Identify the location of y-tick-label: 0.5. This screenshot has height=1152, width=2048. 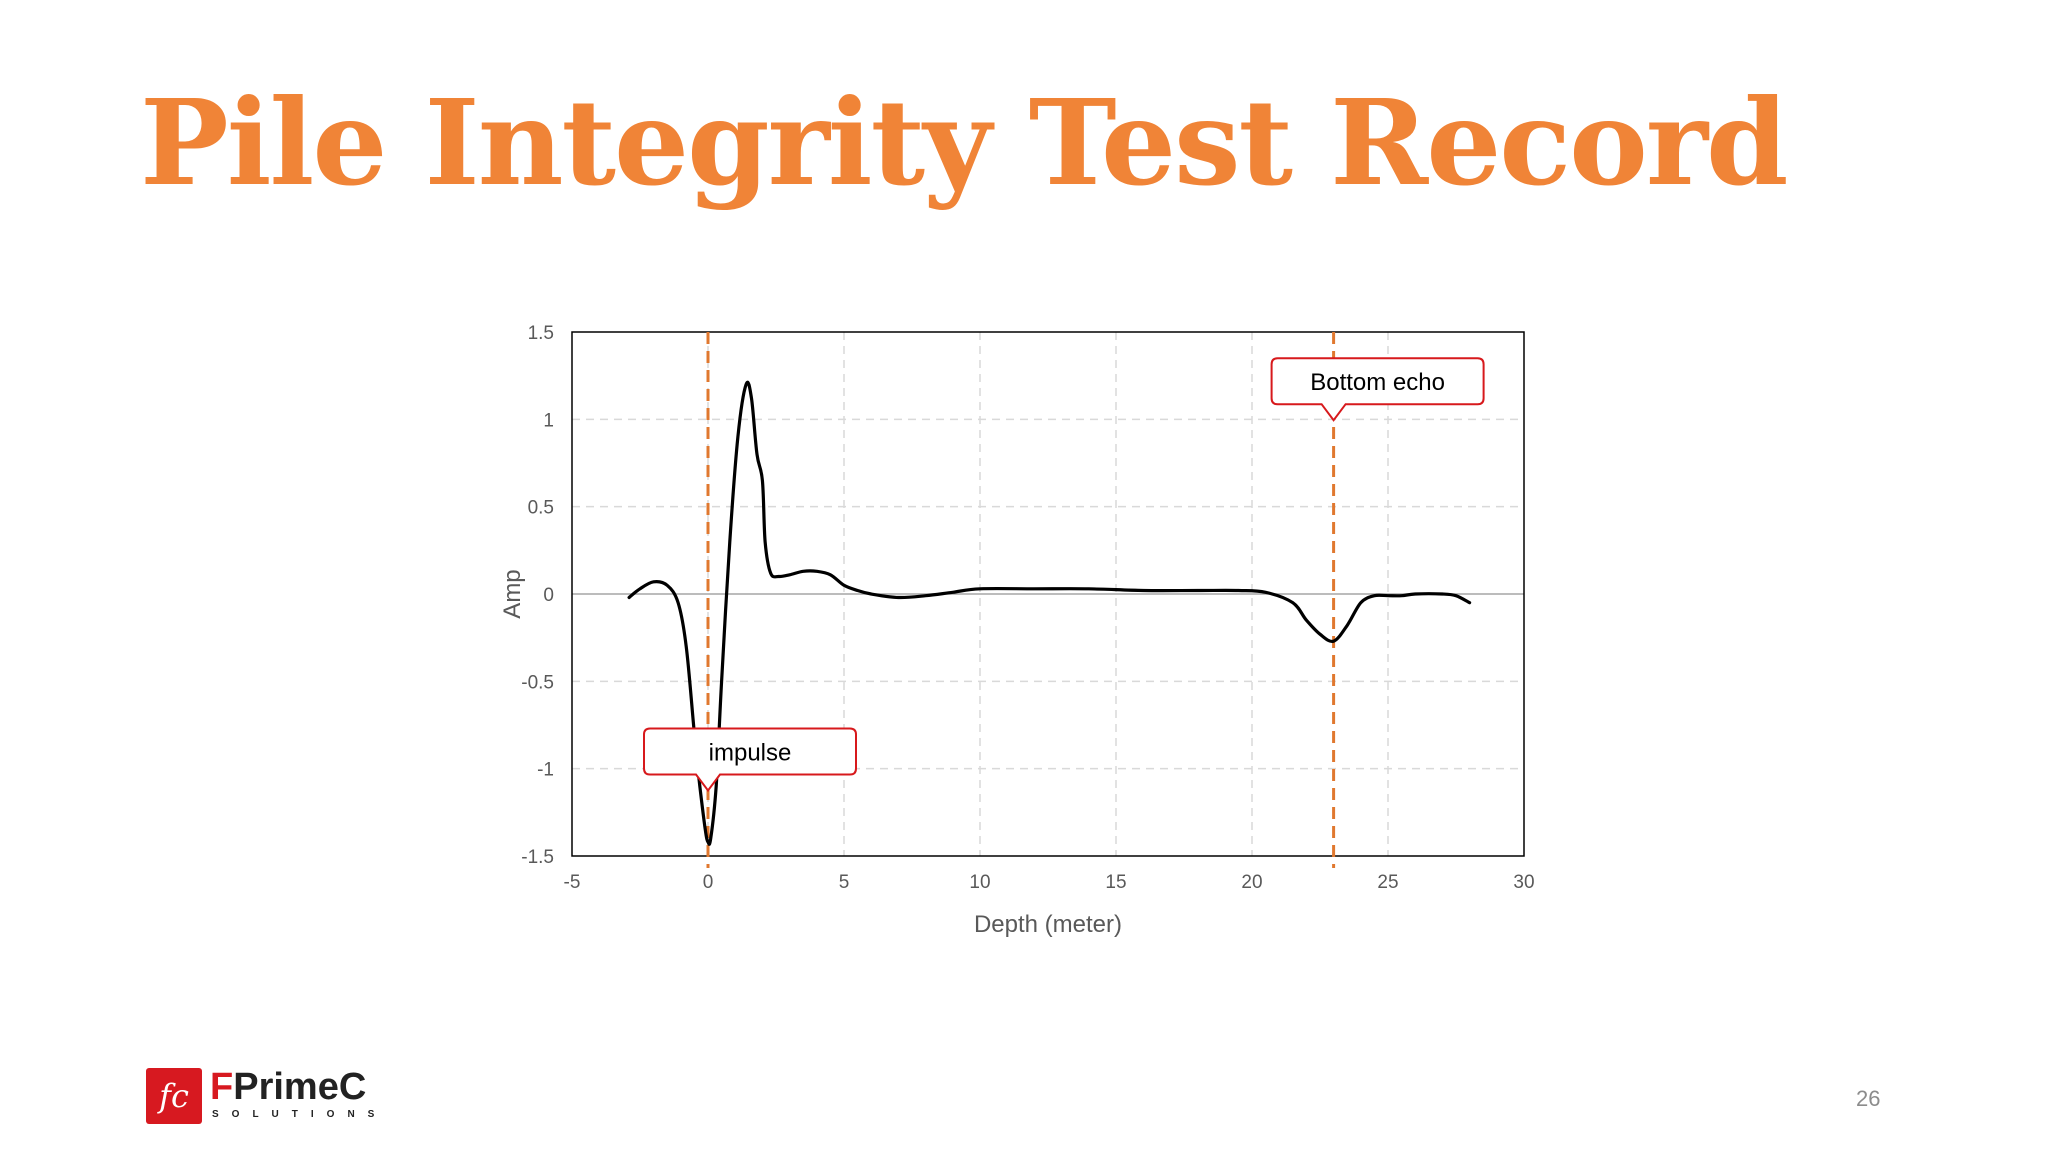
(541, 508).